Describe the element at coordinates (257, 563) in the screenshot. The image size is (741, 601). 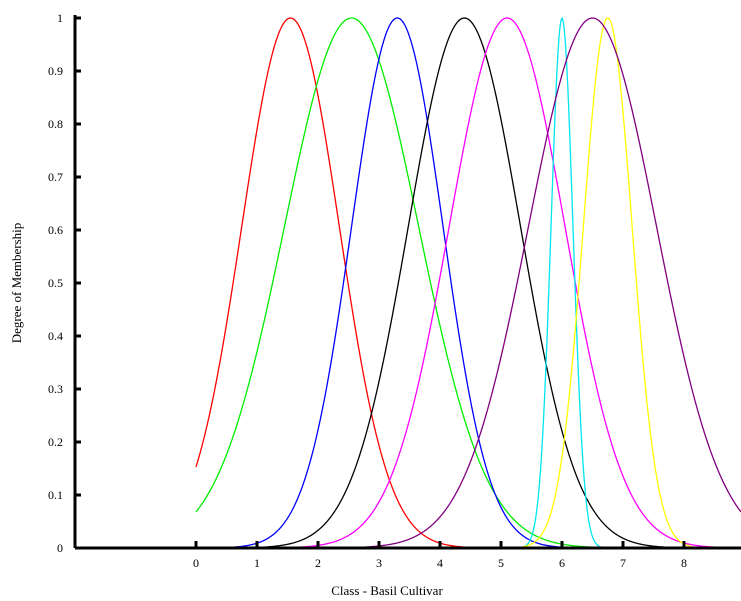
I see `x-tick-label: 1` at that location.